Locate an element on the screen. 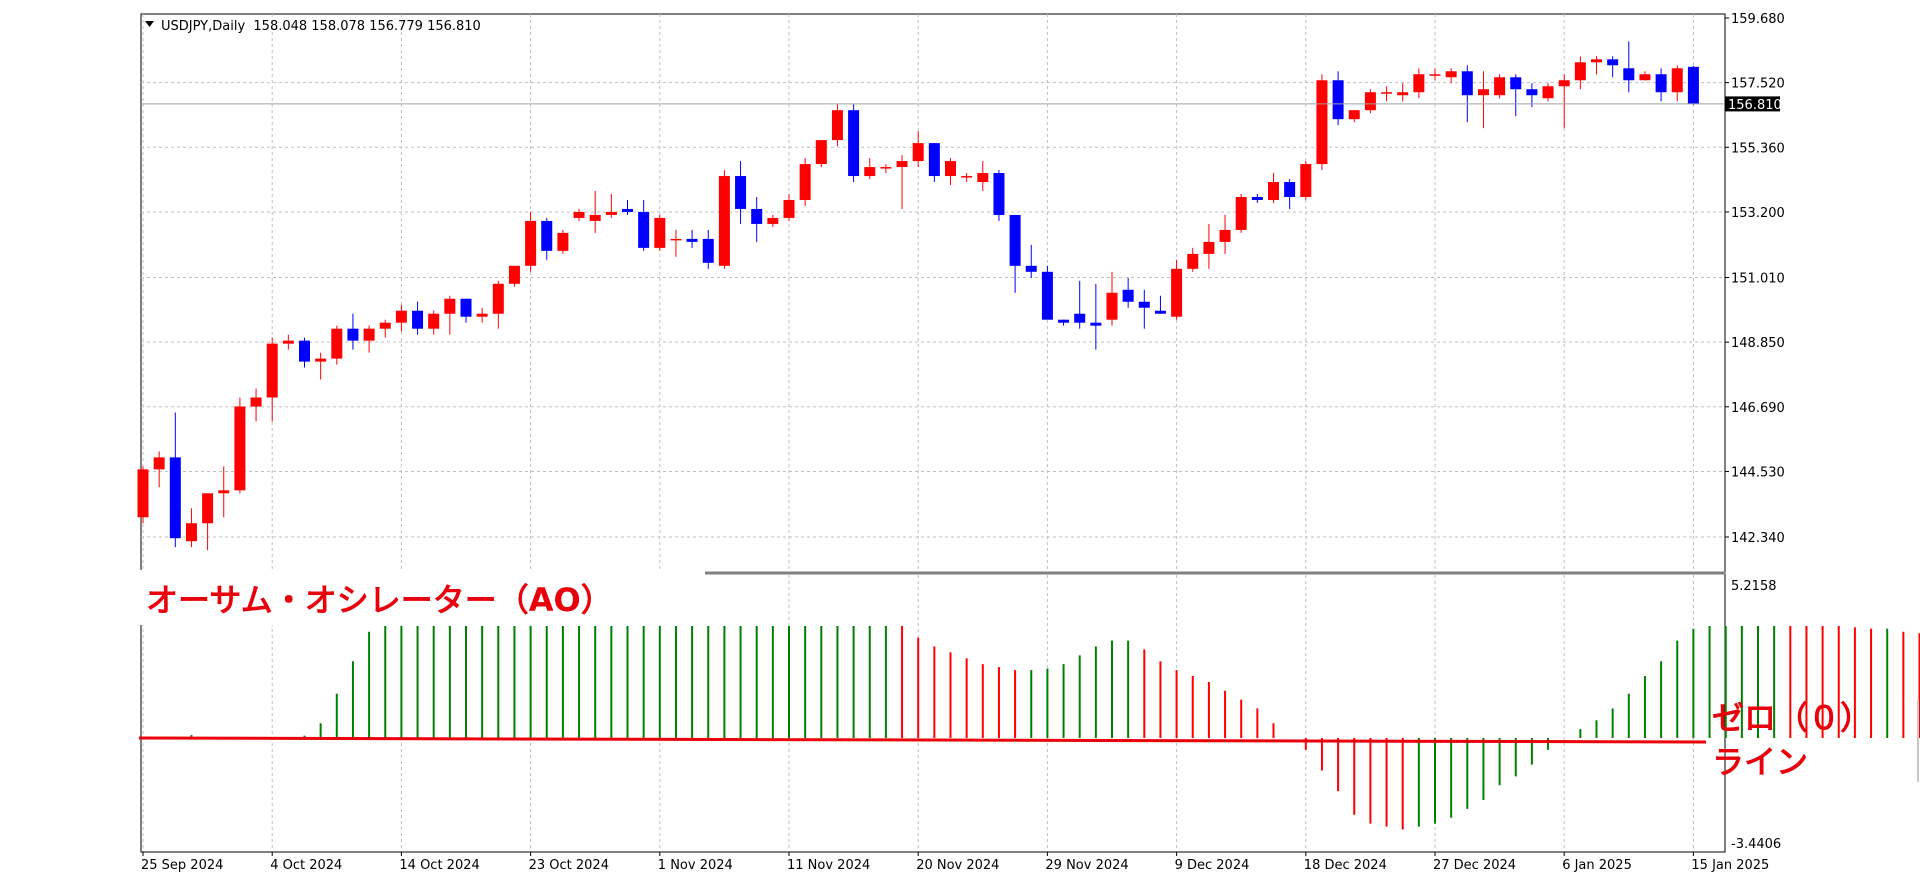 The width and height of the screenshot is (1920, 876). time-tick-label: 15 Jan 2025 is located at coordinates (1730, 865).